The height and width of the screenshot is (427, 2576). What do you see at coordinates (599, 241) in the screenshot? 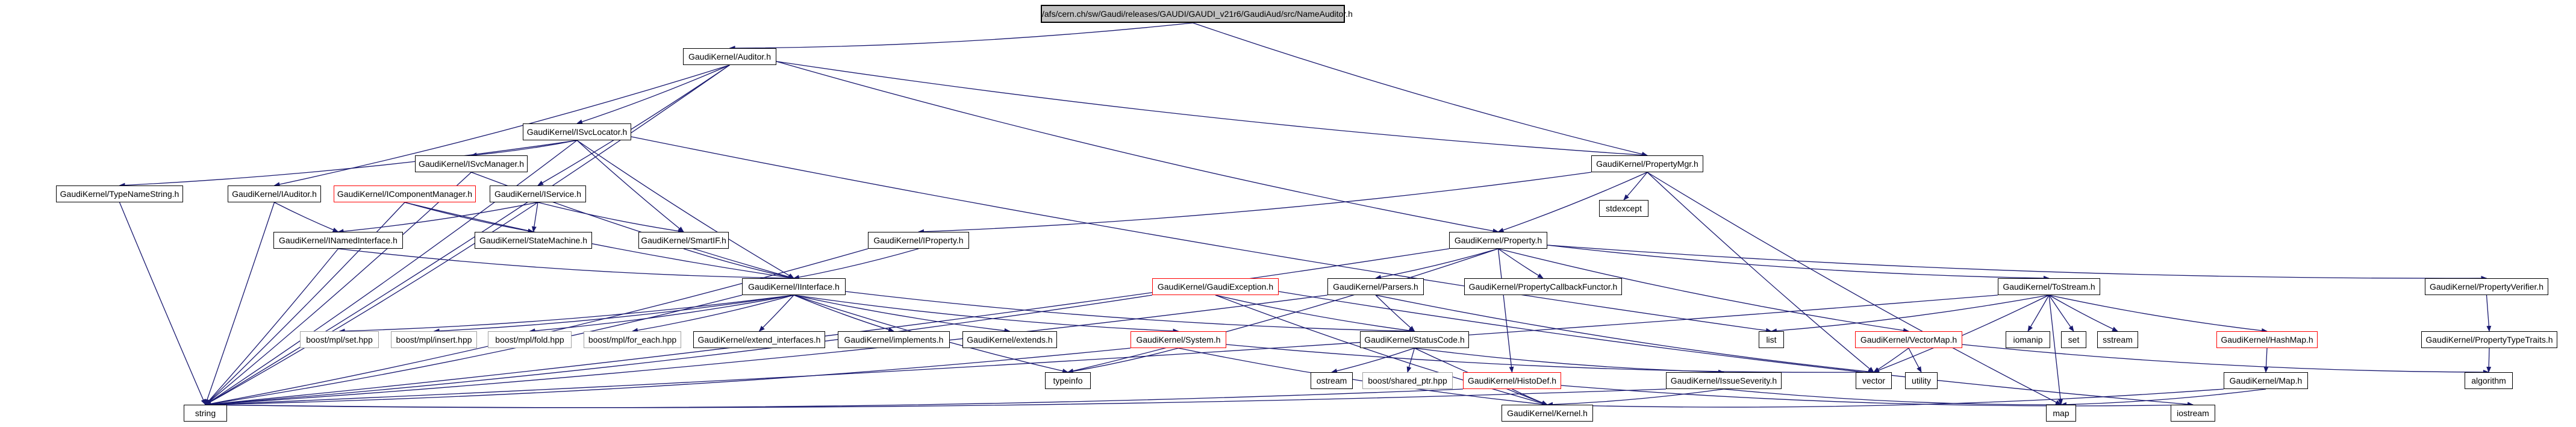
I see `include-edge-icomponentmanager-to-iinterface` at bounding box center [599, 241].